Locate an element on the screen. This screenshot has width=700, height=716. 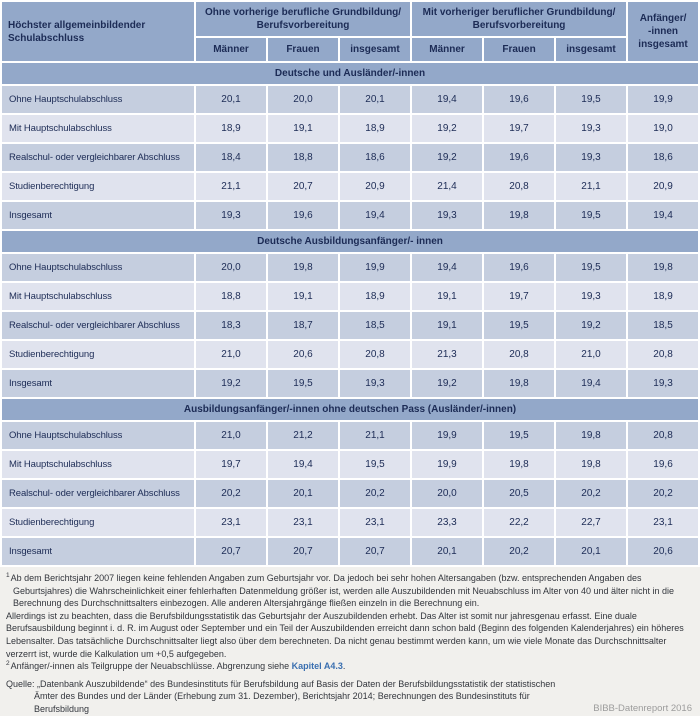
value-cell: 21,4 is located at coordinates (447, 186).